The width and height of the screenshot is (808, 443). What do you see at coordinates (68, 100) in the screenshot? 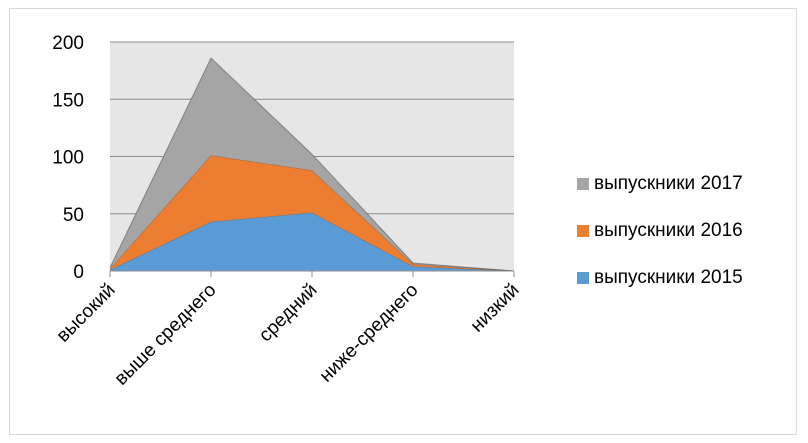
I see `y-tick-label-150: 150` at bounding box center [68, 100].